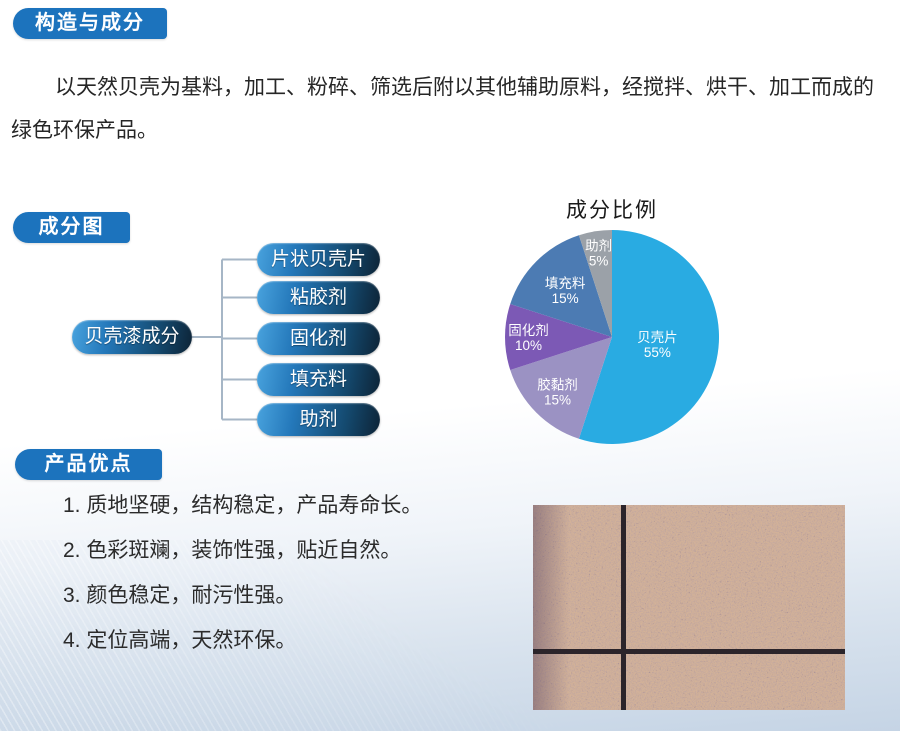 The width and height of the screenshot is (900, 731). Describe the element at coordinates (318, 379) in the screenshot. I see `tree-child-node-filler: 填充料` at that location.